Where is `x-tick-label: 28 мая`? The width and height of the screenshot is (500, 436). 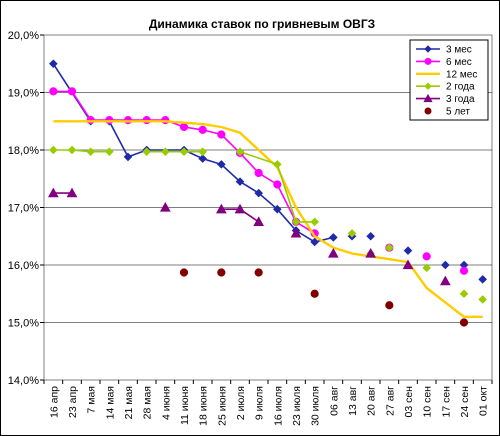
x-tick-label: 28 мая is located at coordinates (148, 402).